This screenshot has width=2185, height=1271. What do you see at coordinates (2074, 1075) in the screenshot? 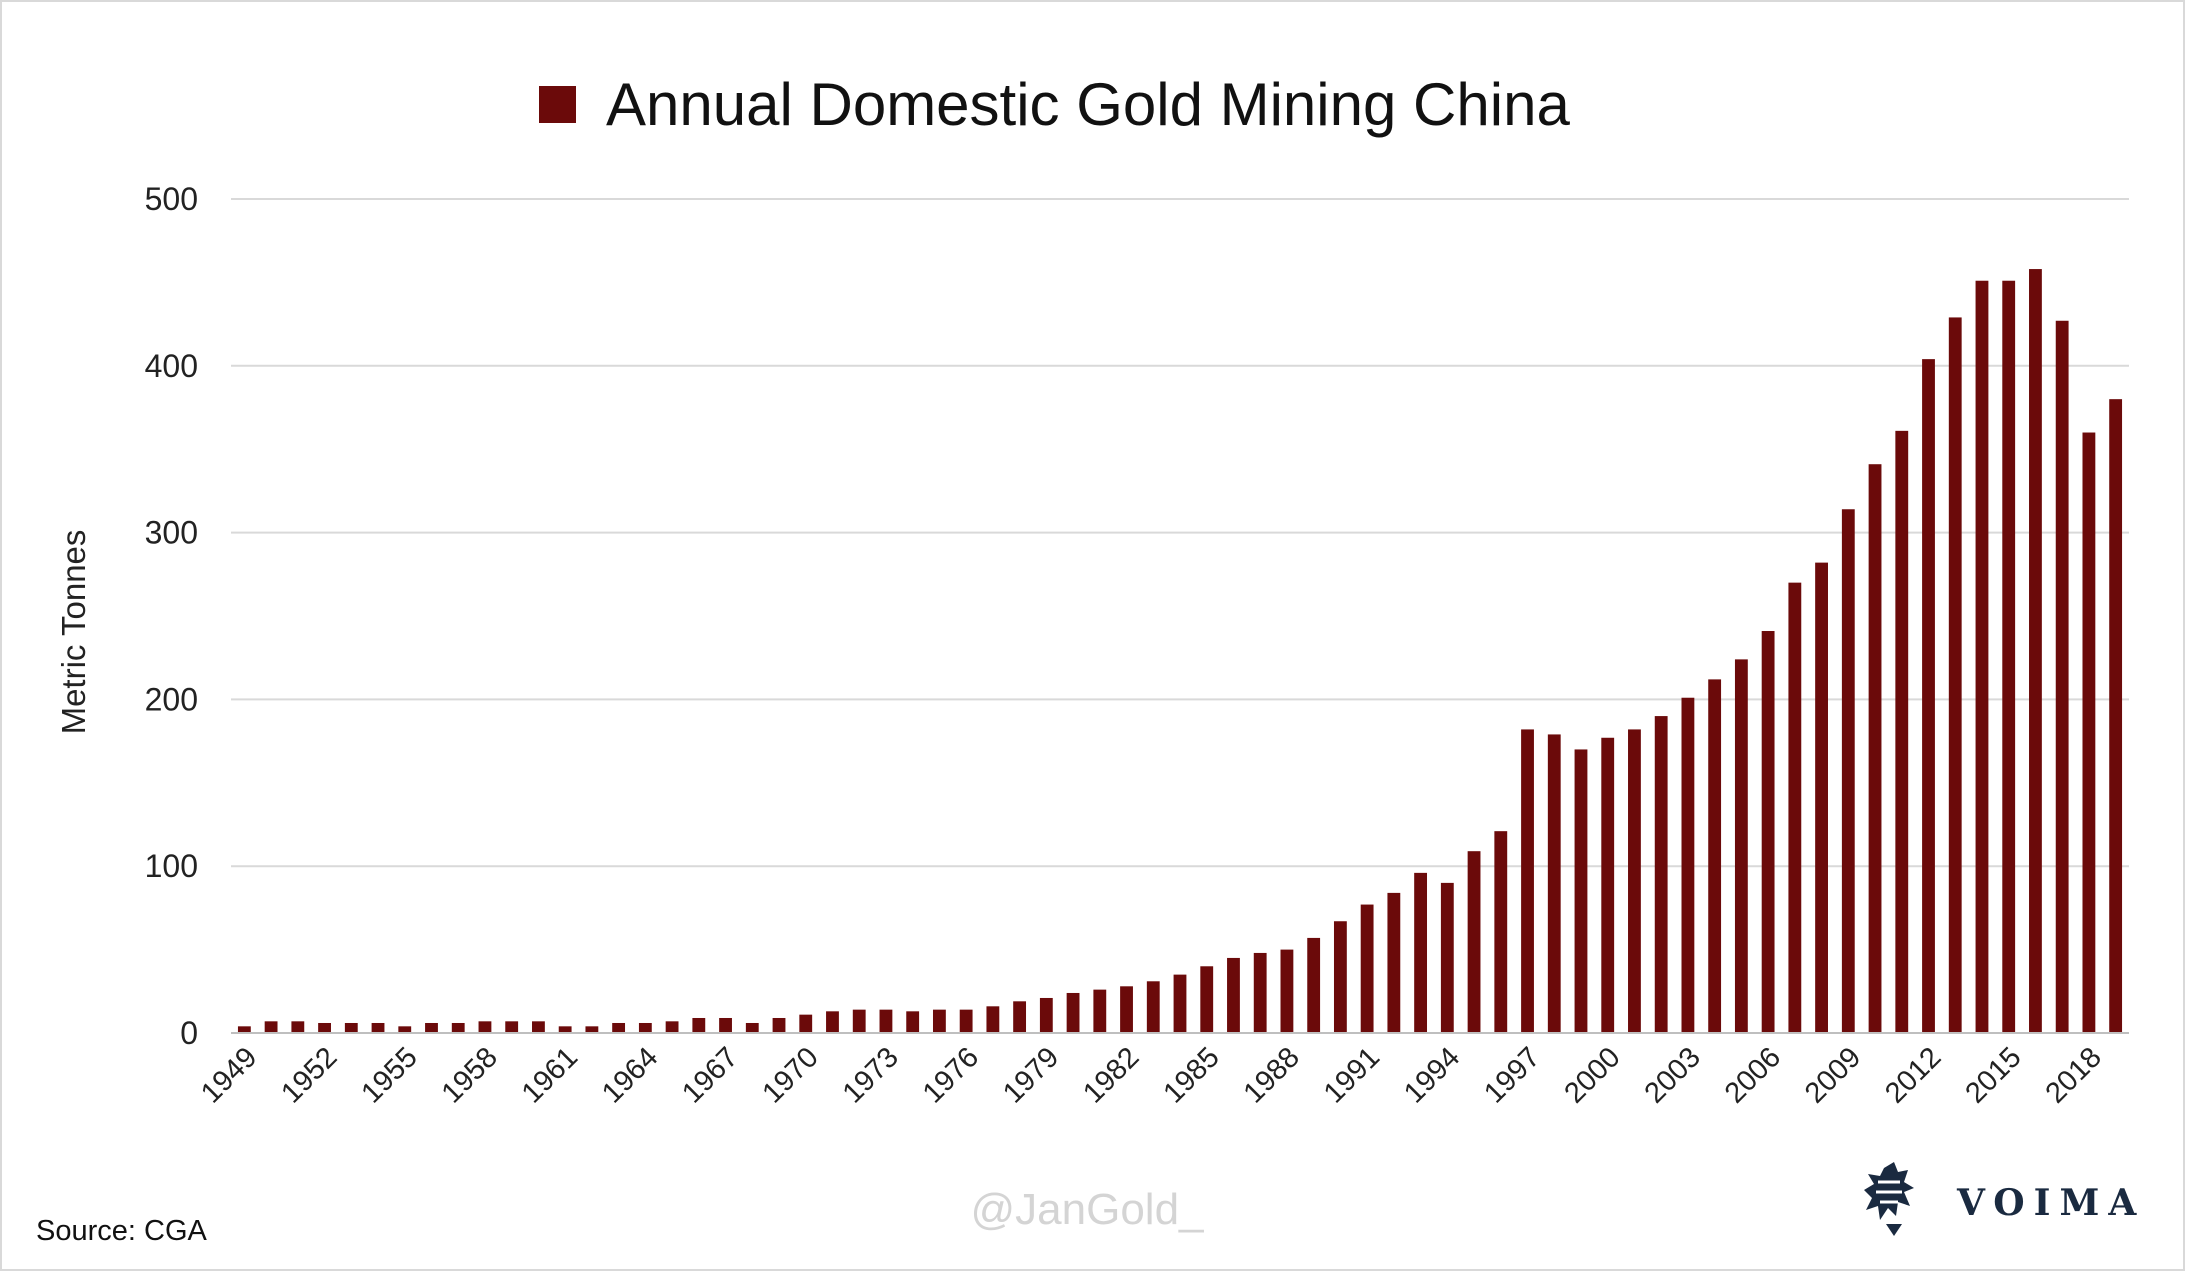
I see `x-tick-label: 2018` at bounding box center [2074, 1075].